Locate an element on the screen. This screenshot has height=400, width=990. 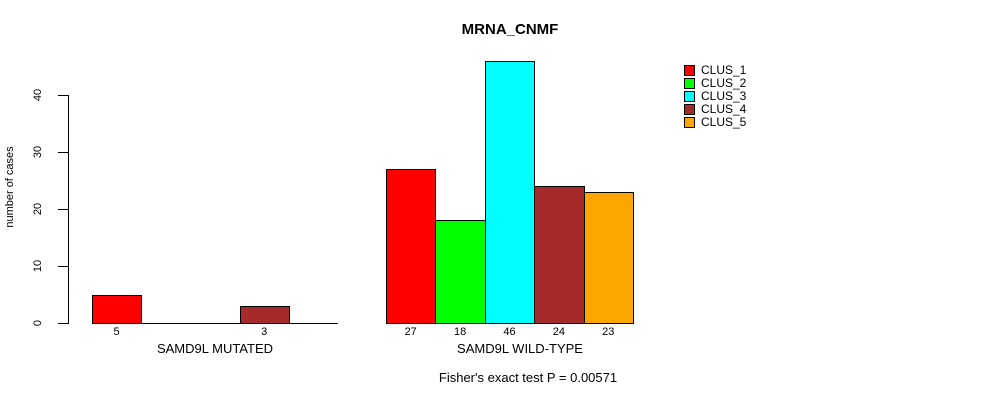
legend-label: CLUS_3 is located at coordinates (724, 96).